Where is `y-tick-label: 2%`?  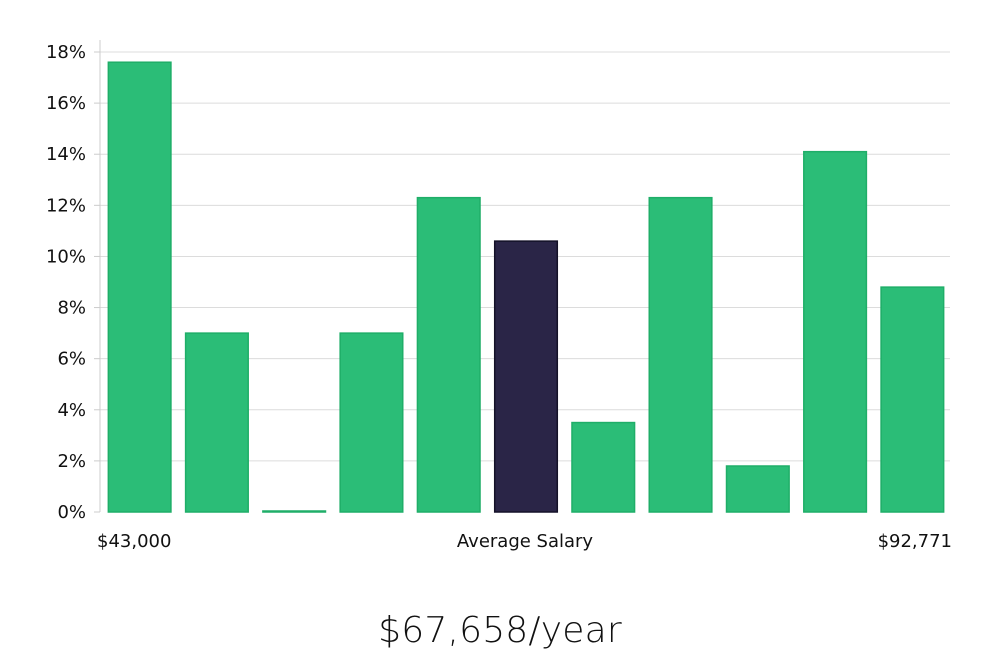
y-tick-label: 2% is located at coordinates (71, 461).